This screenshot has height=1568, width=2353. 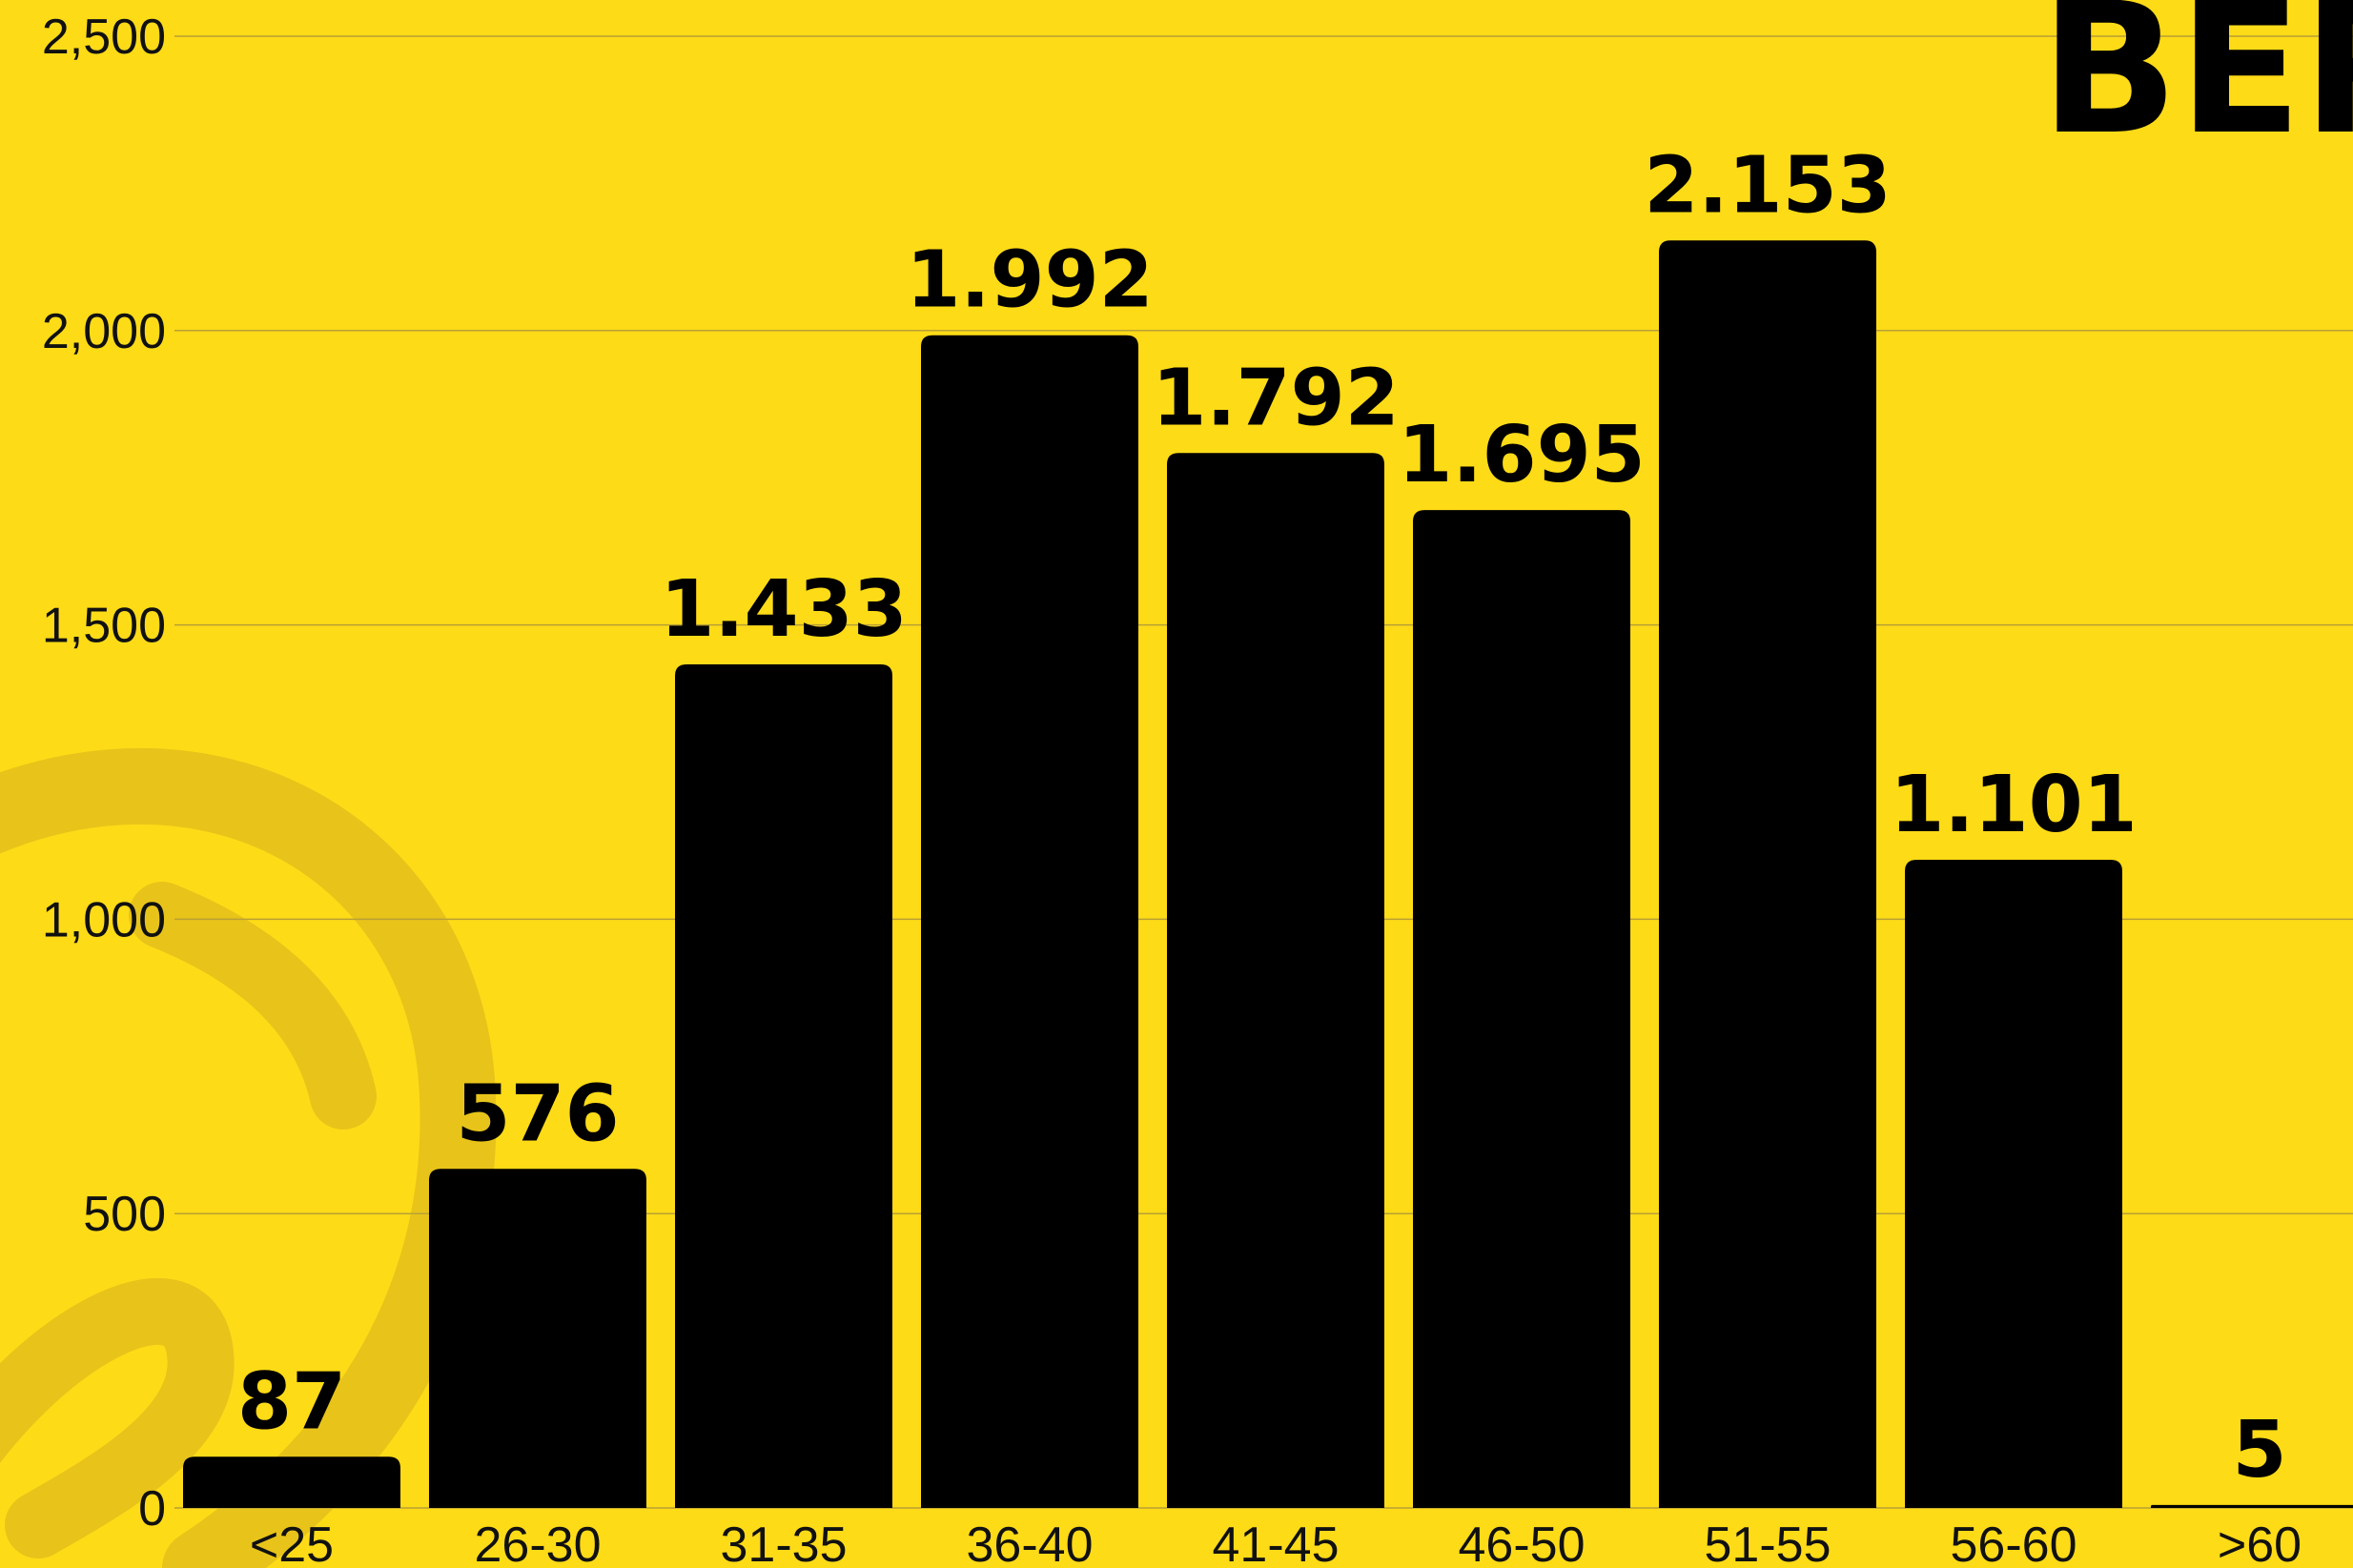 What do you see at coordinates (2259, 1450) in the screenshot?
I see `data-label: 5` at bounding box center [2259, 1450].